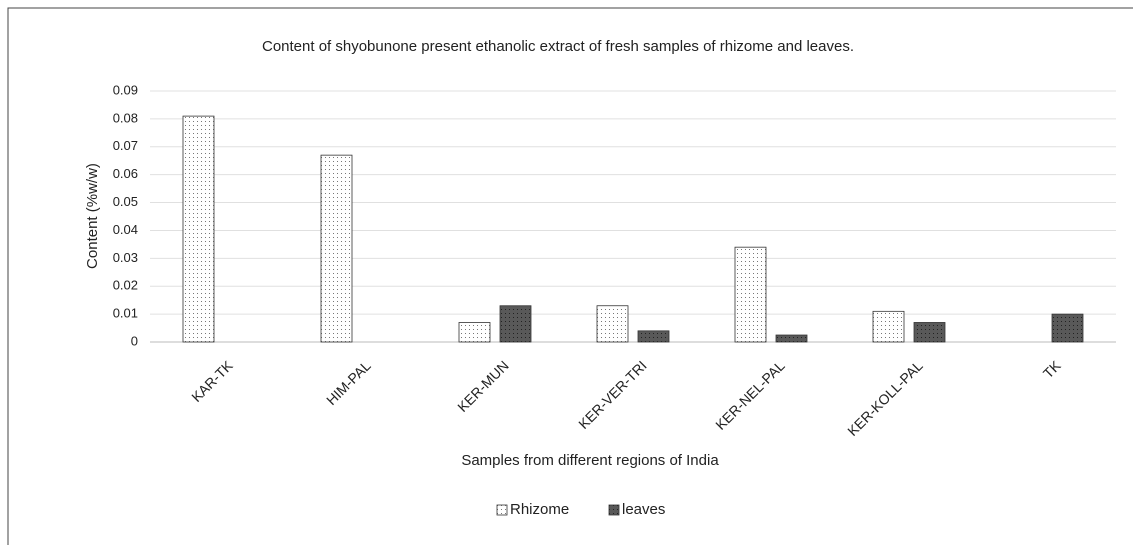 This screenshot has width=1133, height=545. I want to click on x-tick-label: KER-MUN, so click(483, 386).